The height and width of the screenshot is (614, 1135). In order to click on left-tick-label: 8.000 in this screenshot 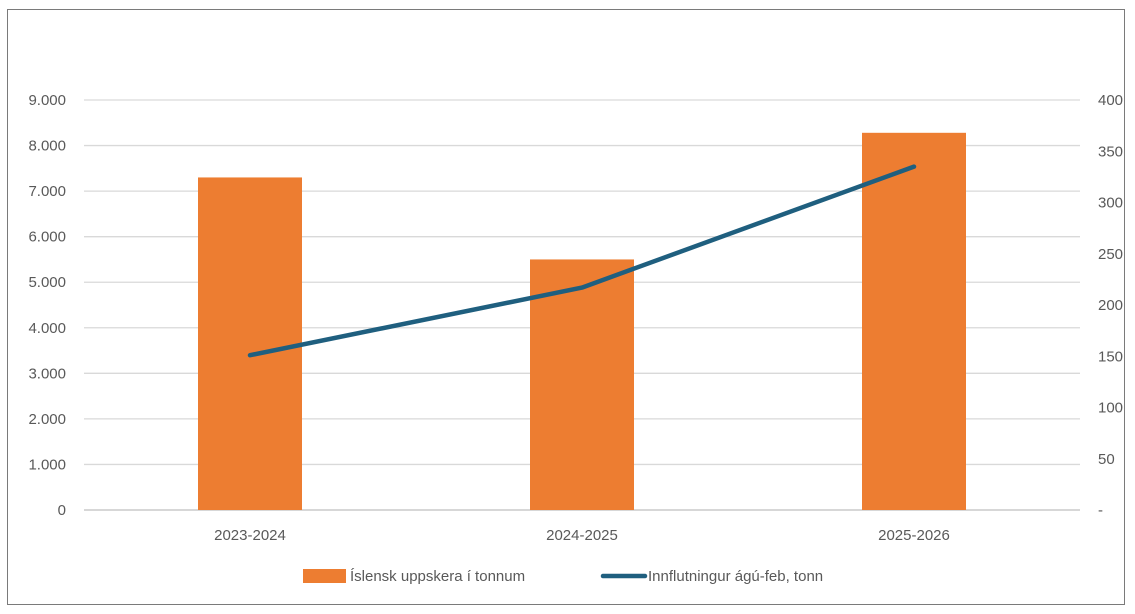, I will do `click(47, 146)`.